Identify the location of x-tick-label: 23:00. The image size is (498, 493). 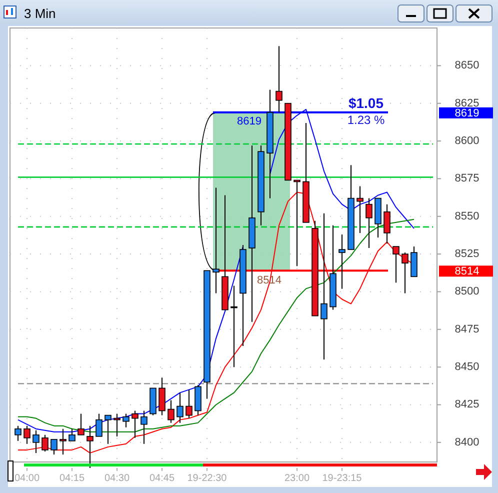
(297, 478).